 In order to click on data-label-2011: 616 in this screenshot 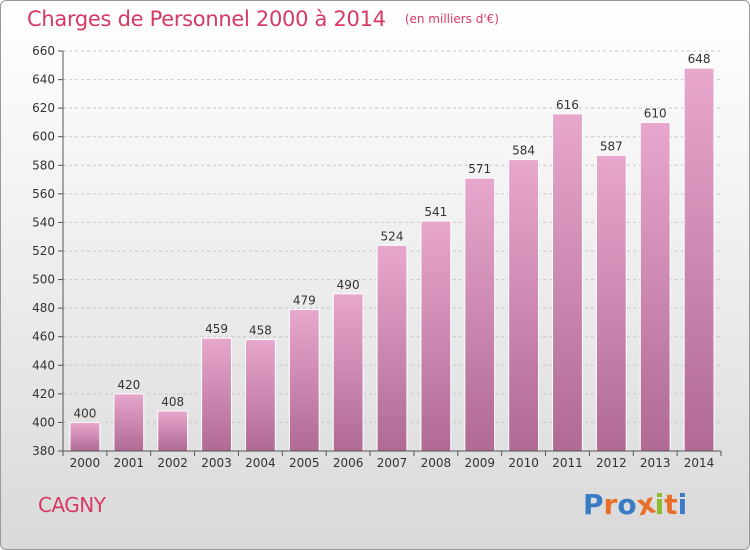, I will do `click(567, 105)`.